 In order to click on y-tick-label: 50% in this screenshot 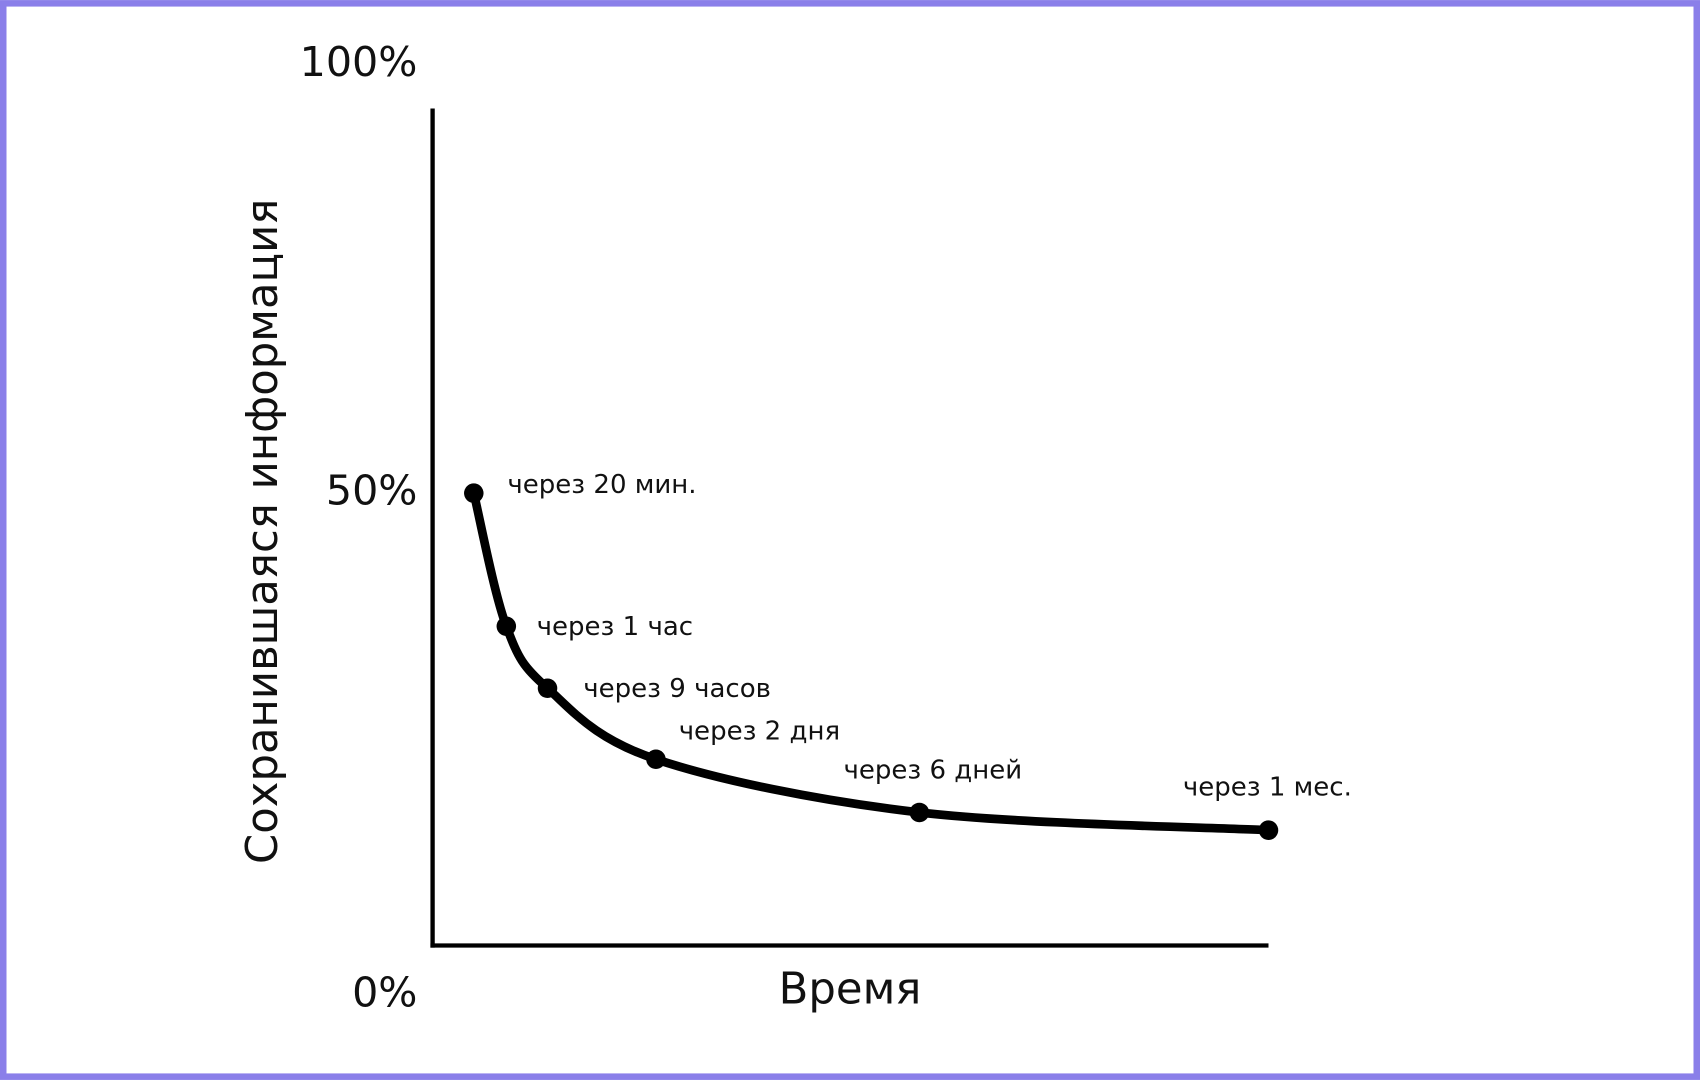, I will do `click(372, 490)`.